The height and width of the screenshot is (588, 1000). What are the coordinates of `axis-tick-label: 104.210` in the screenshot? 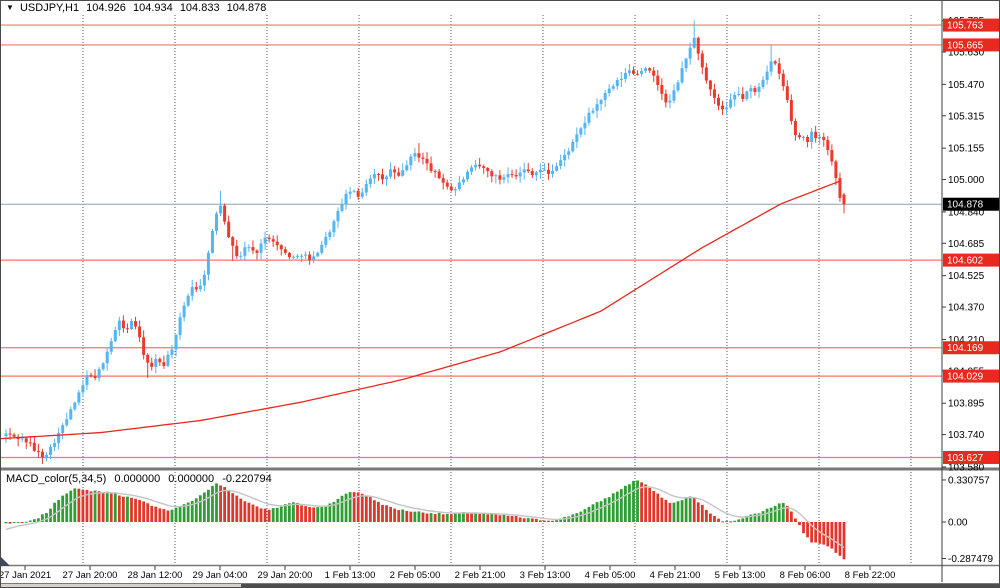 It's located at (966, 340).